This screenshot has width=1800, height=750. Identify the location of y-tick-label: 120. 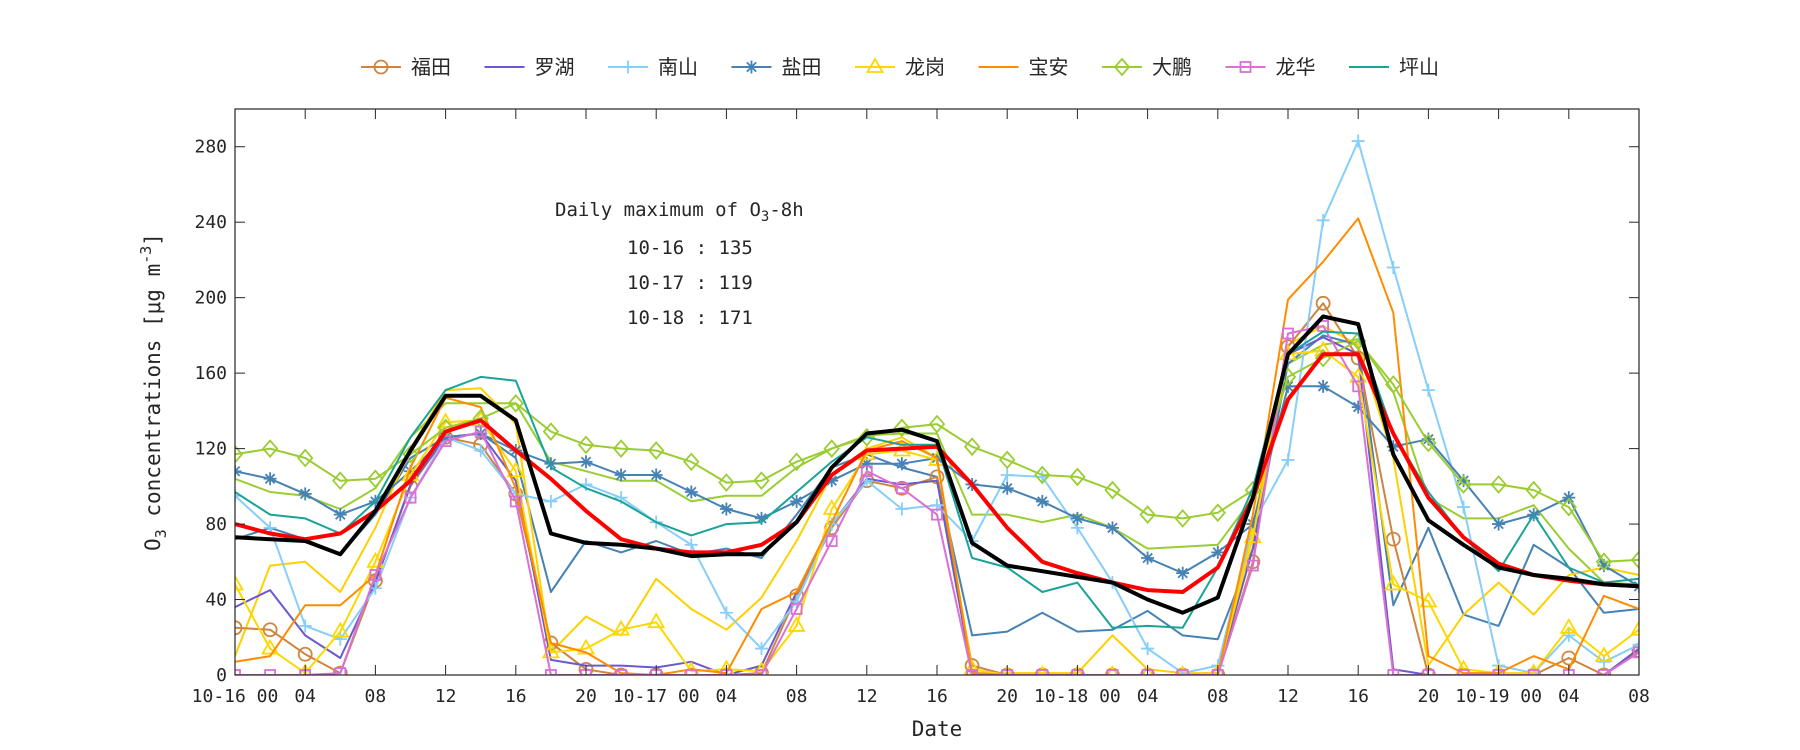
(210, 449).